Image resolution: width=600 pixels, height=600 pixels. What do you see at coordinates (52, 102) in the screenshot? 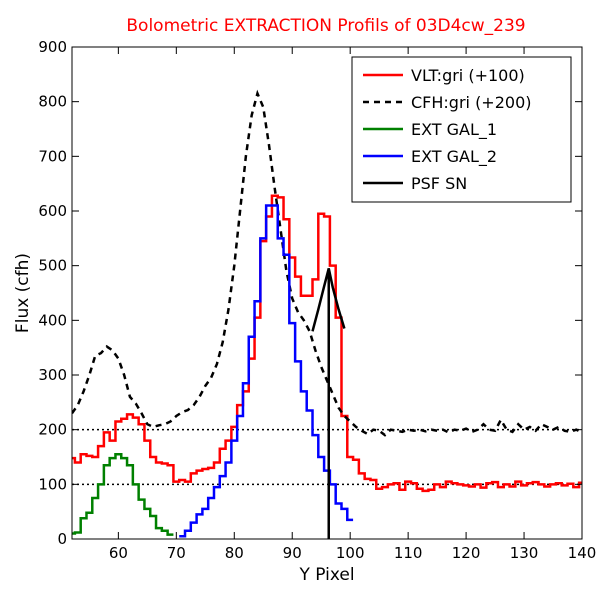
I see `y-tick-label-800: 800` at bounding box center [52, 102].